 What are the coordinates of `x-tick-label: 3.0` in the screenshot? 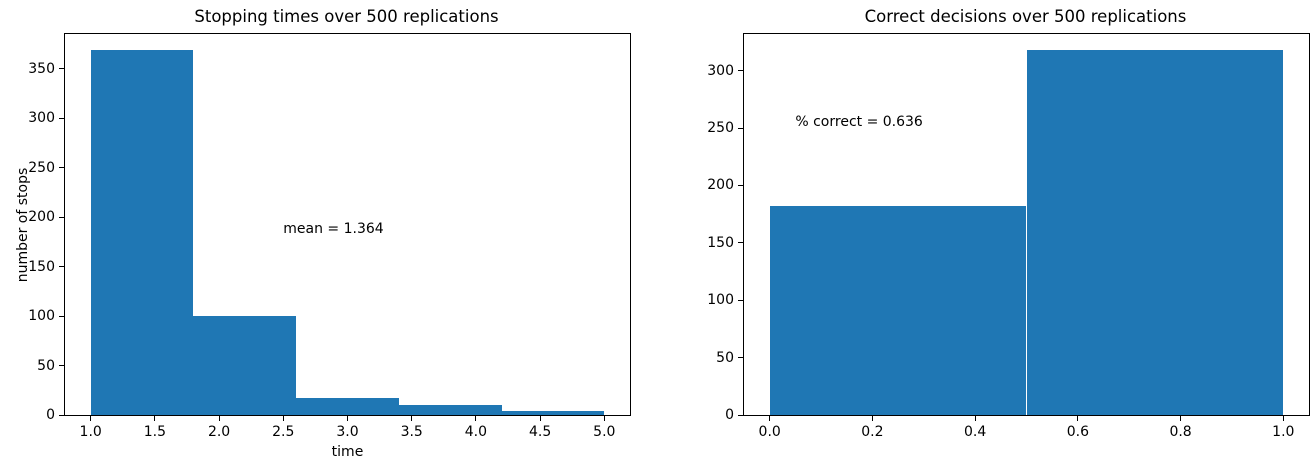 It's located at (347, 432).